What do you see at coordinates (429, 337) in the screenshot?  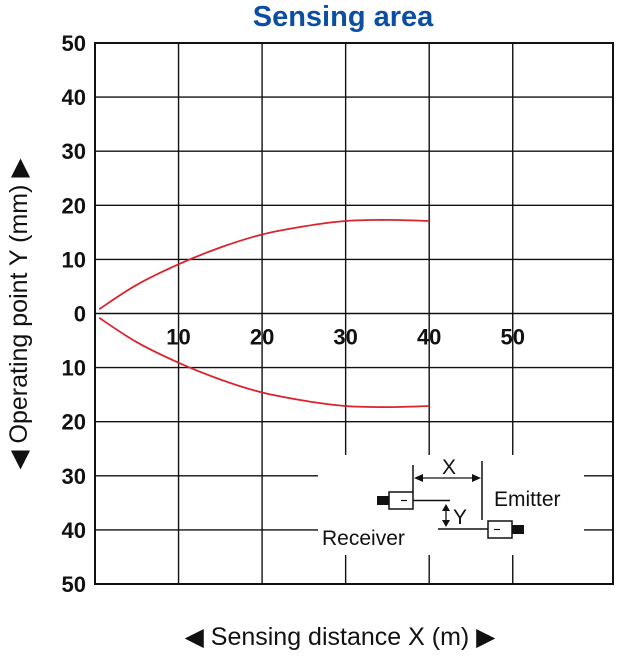 I see `x-tick-label: 40` at bounding box center [429, 337].